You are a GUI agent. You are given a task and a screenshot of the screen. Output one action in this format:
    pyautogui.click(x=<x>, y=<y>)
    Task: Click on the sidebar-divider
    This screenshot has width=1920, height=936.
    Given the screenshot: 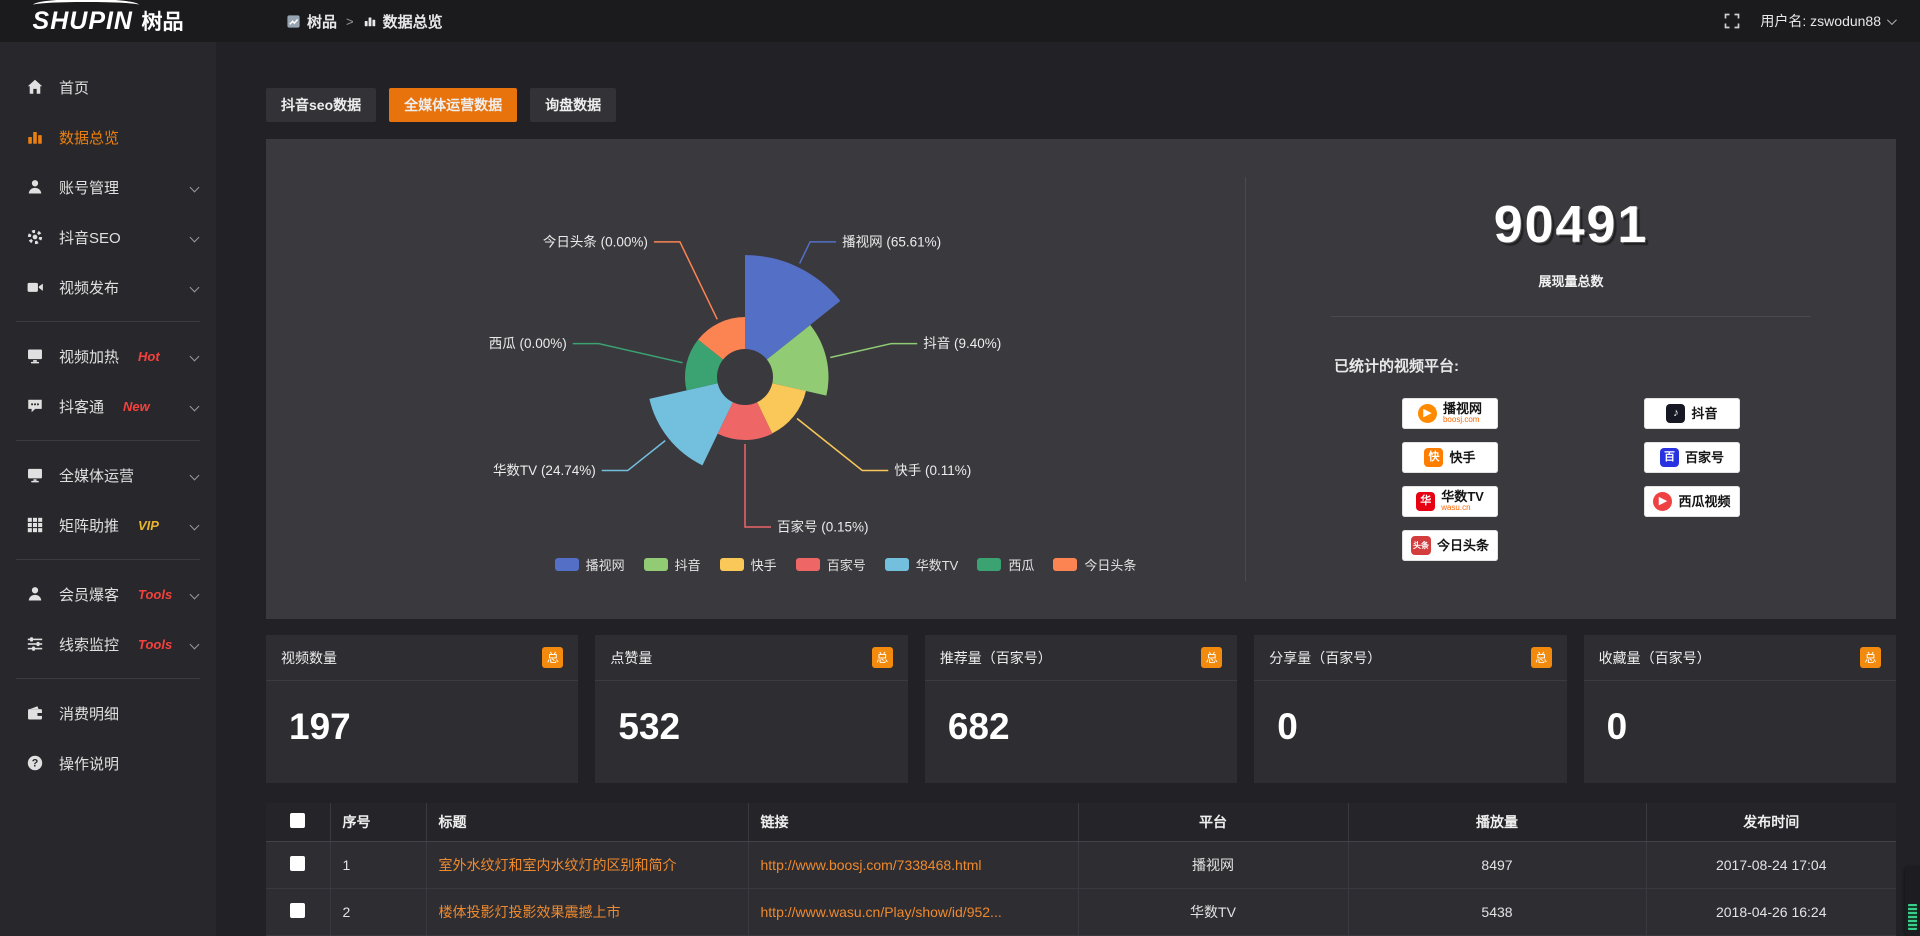 What is the action you would take?
    pyautogui.click(x=108, y=678)
    